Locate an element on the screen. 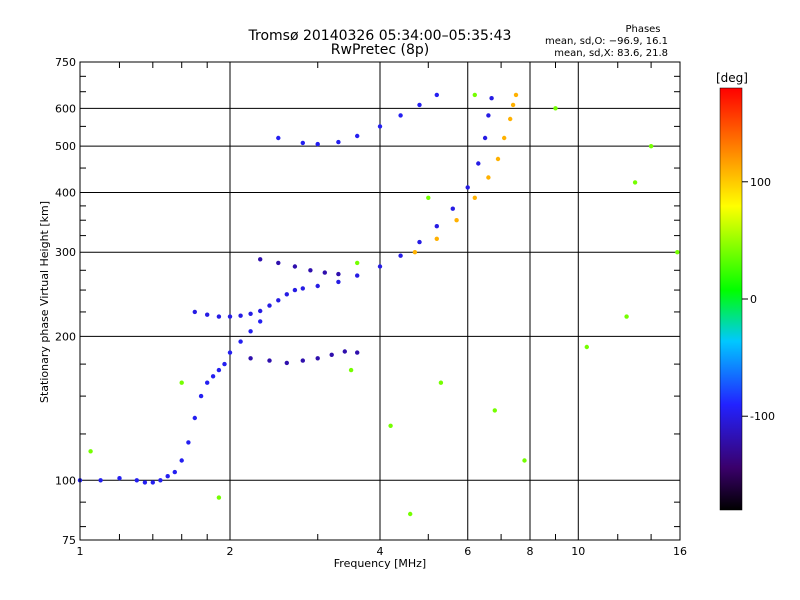  phases-header: Phases is located at coordinates (642, 29).